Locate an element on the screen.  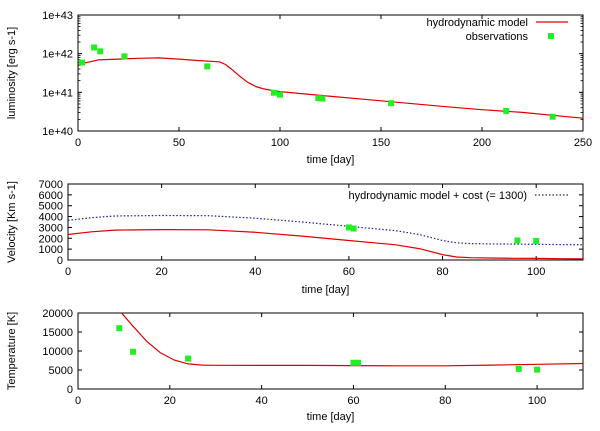
temperature-ytick-label: 5000 is located at coordinates (61, 371).